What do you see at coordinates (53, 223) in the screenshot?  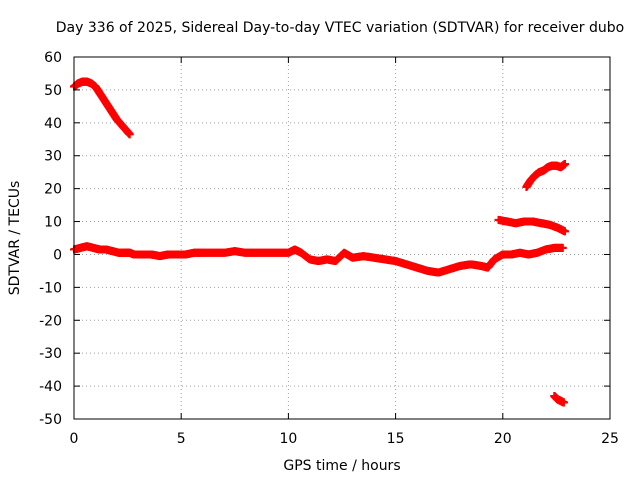 I see `y-tick-label: 10` at bounding box center [53, 223].